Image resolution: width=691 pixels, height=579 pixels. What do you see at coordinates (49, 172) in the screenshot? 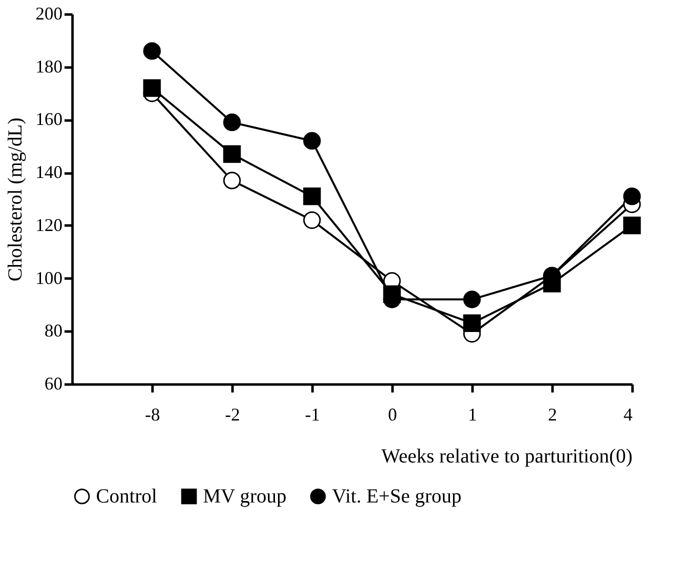
I see `y-tick-label: 140` at bounding box center [49, 172].